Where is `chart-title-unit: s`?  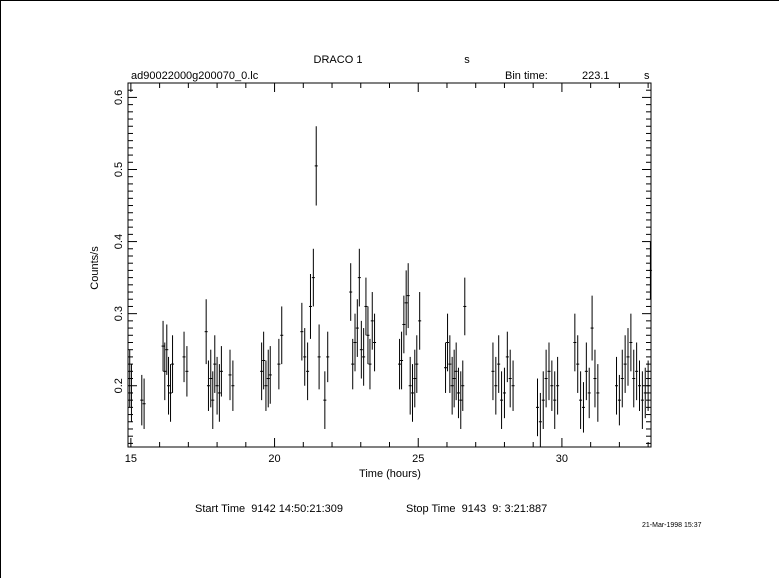 chart-title-unit: s is located at coordinates (467, 60).